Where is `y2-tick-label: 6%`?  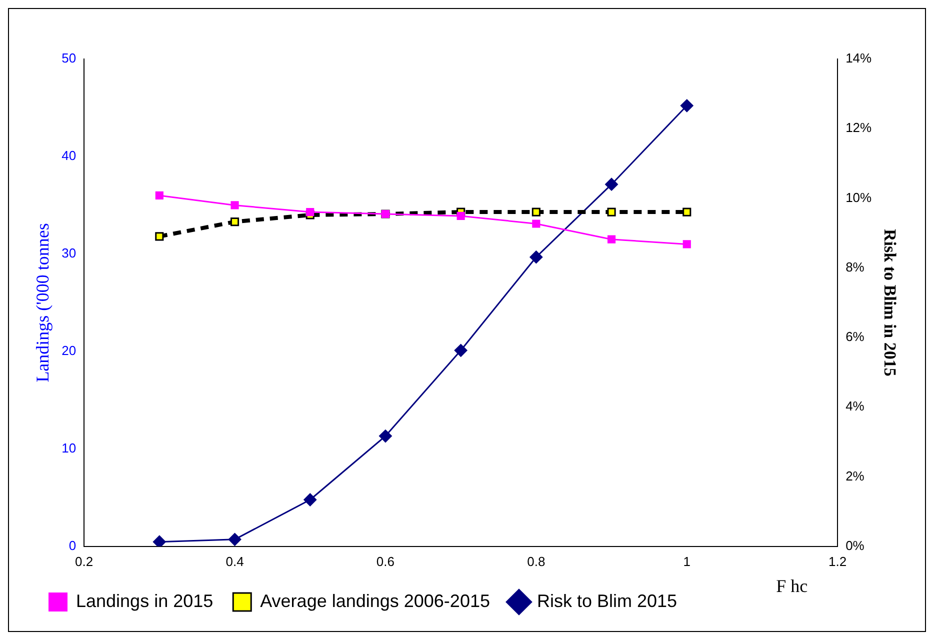 y2-tick-label: 6% is located at coordinates (855, 336).